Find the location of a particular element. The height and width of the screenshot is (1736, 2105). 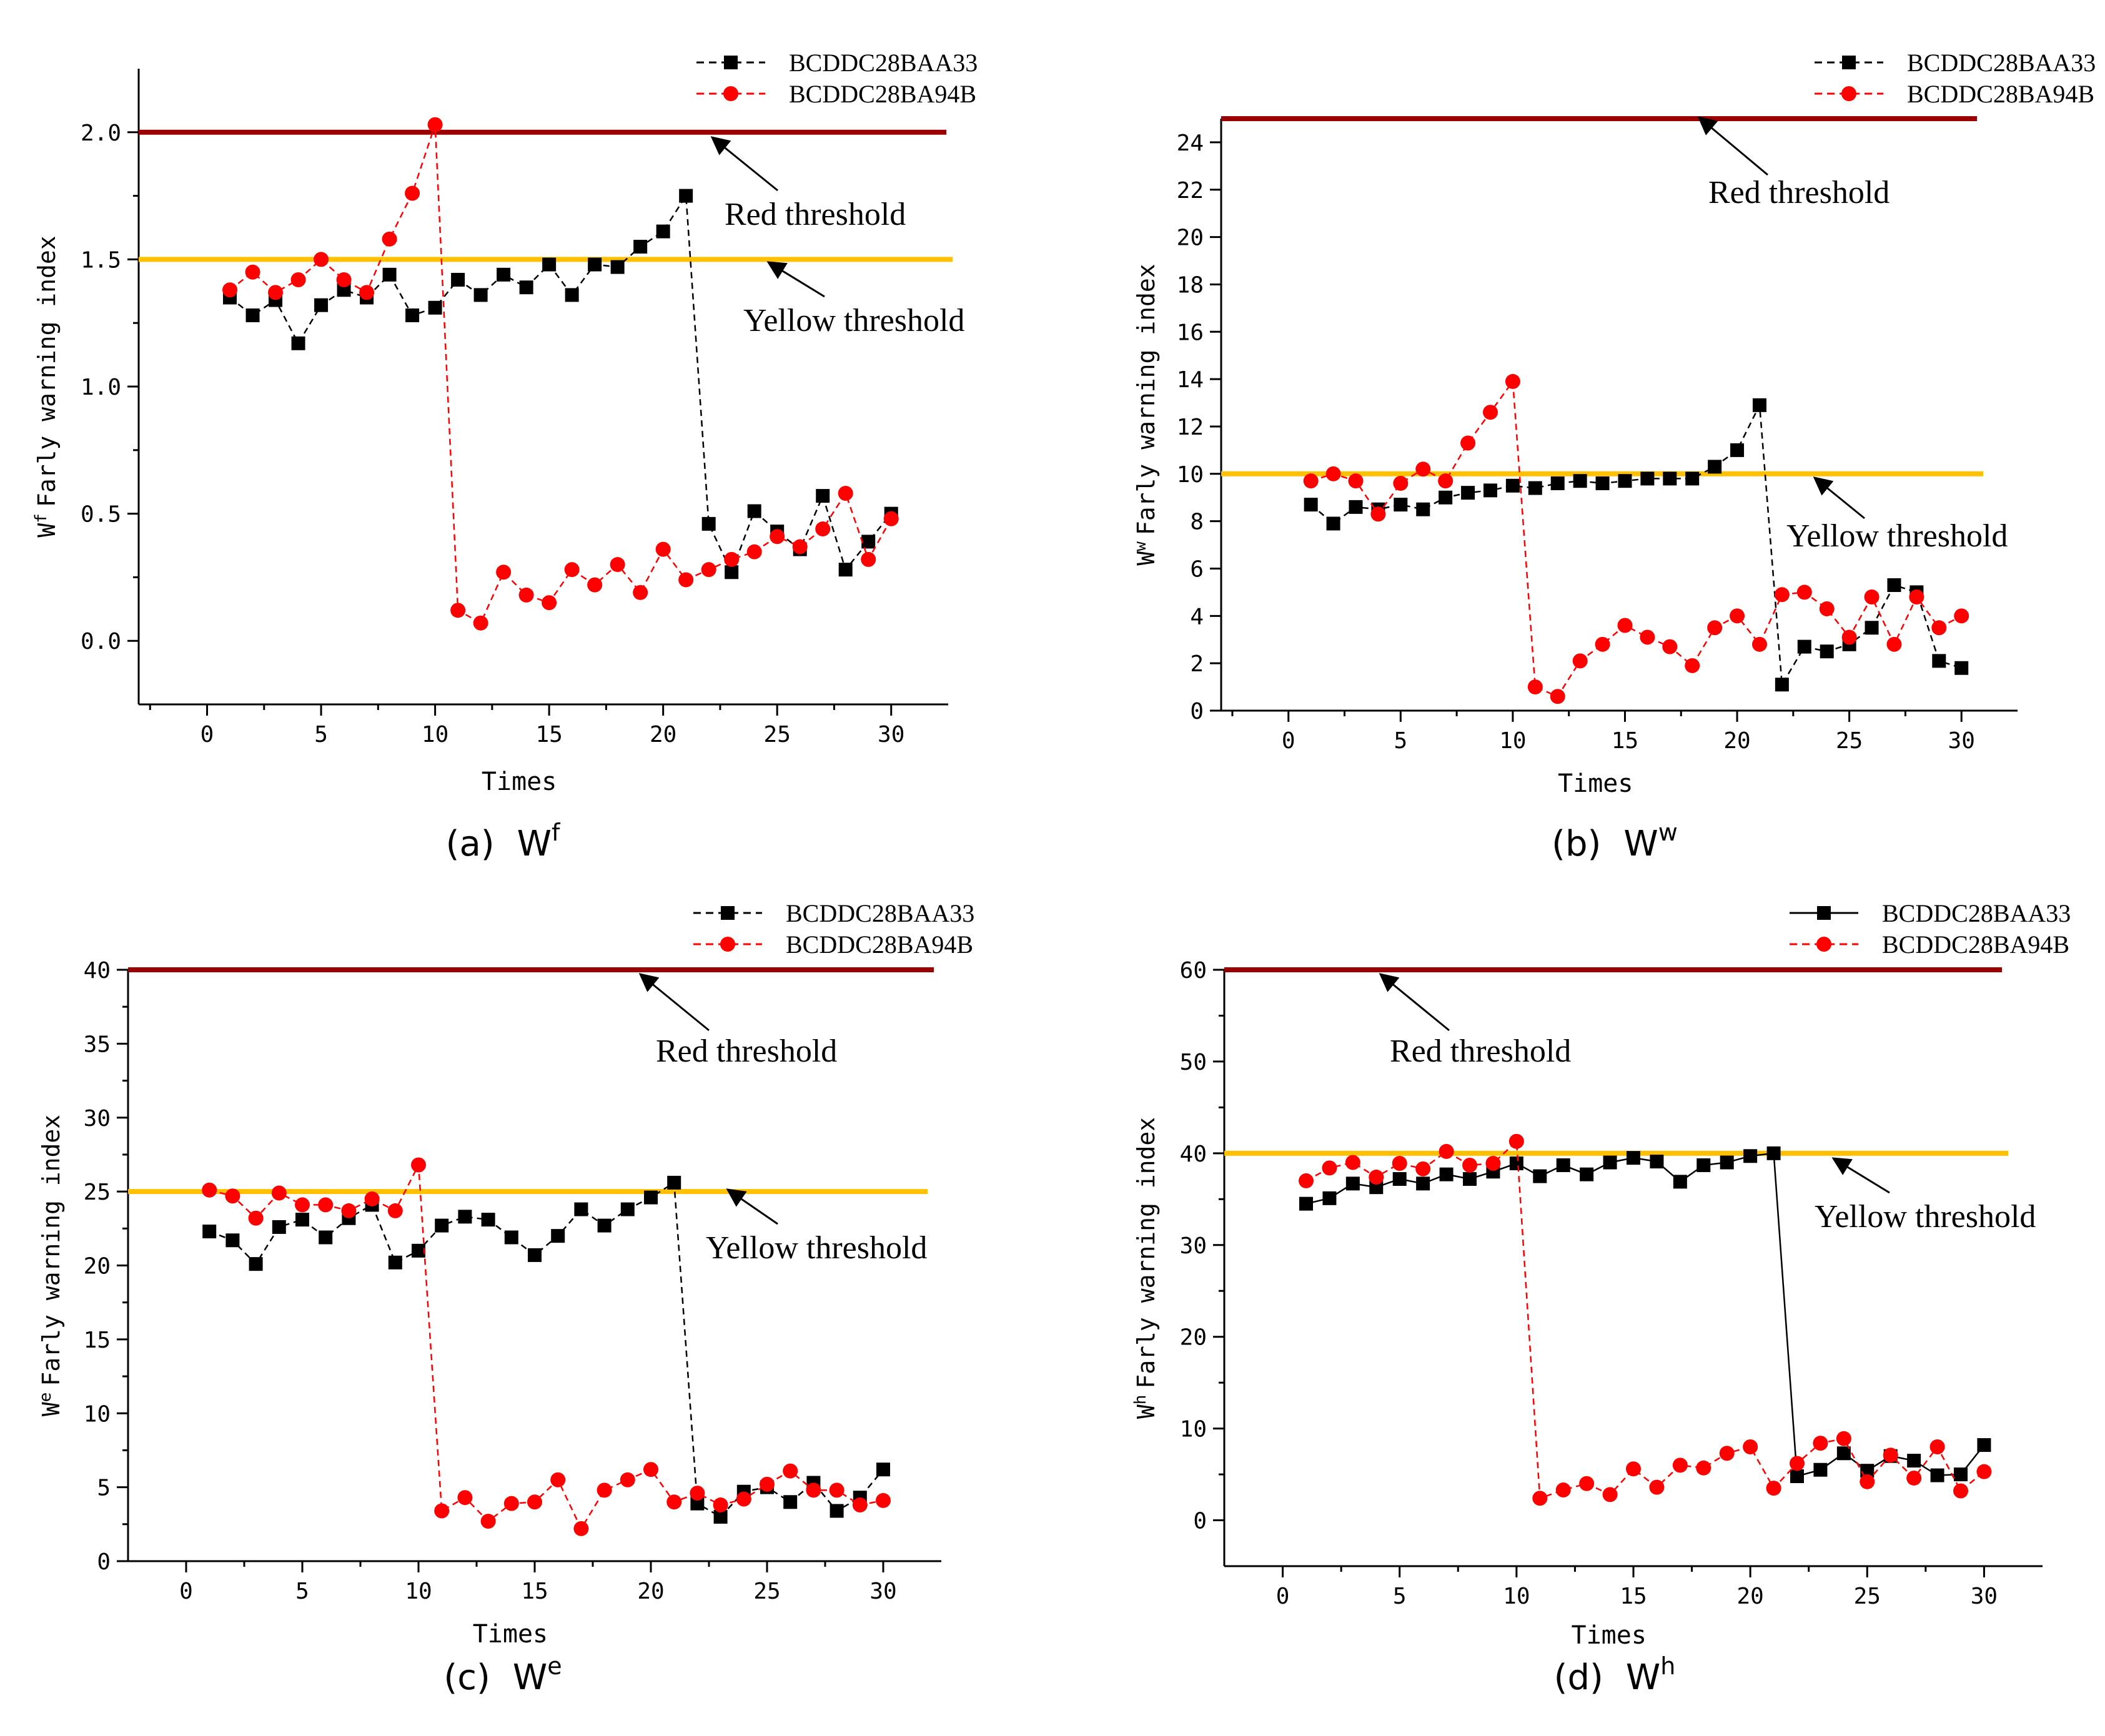

x-axis-label: Times is located at coordinates (1608, 1635).